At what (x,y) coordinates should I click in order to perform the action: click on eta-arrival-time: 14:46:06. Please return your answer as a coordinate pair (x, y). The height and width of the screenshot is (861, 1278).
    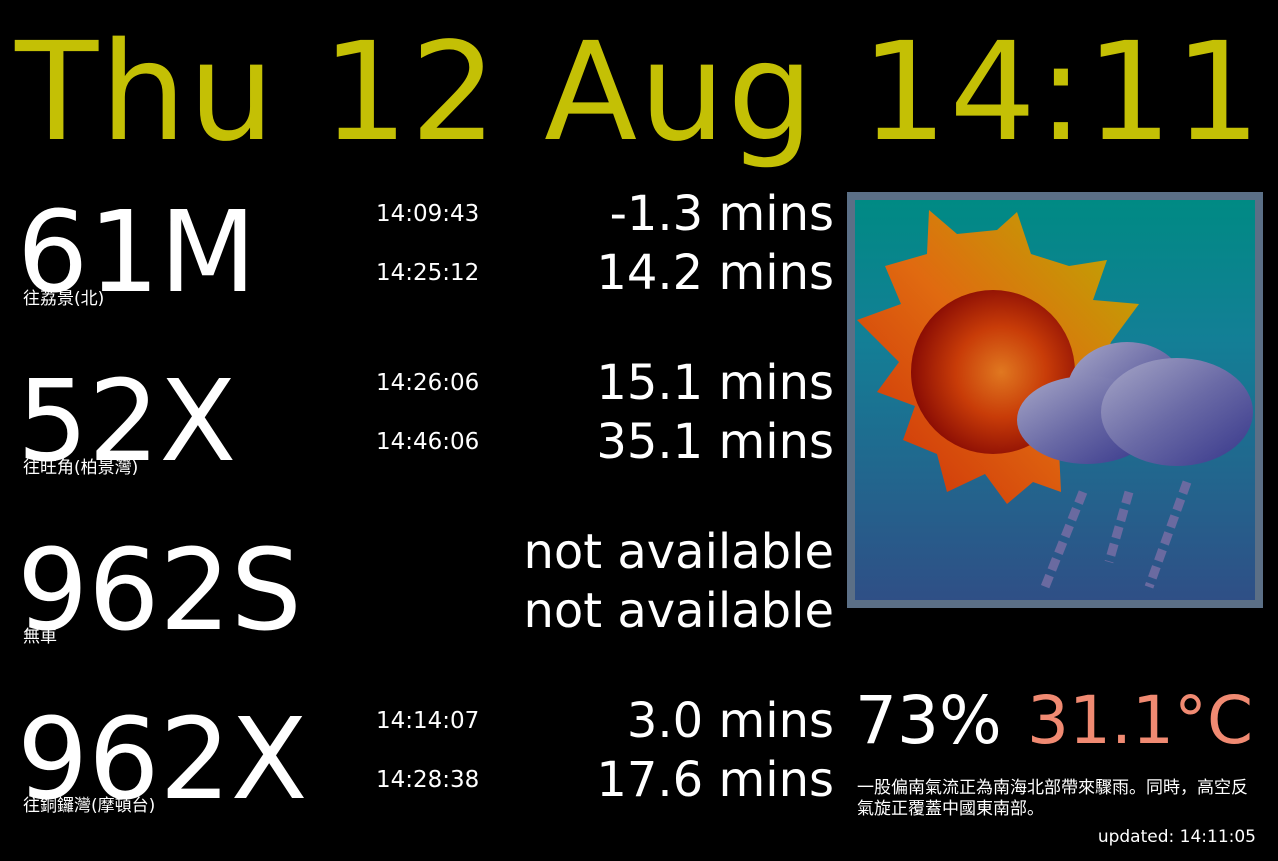
    Looking at the image, I should click on (428, 442).